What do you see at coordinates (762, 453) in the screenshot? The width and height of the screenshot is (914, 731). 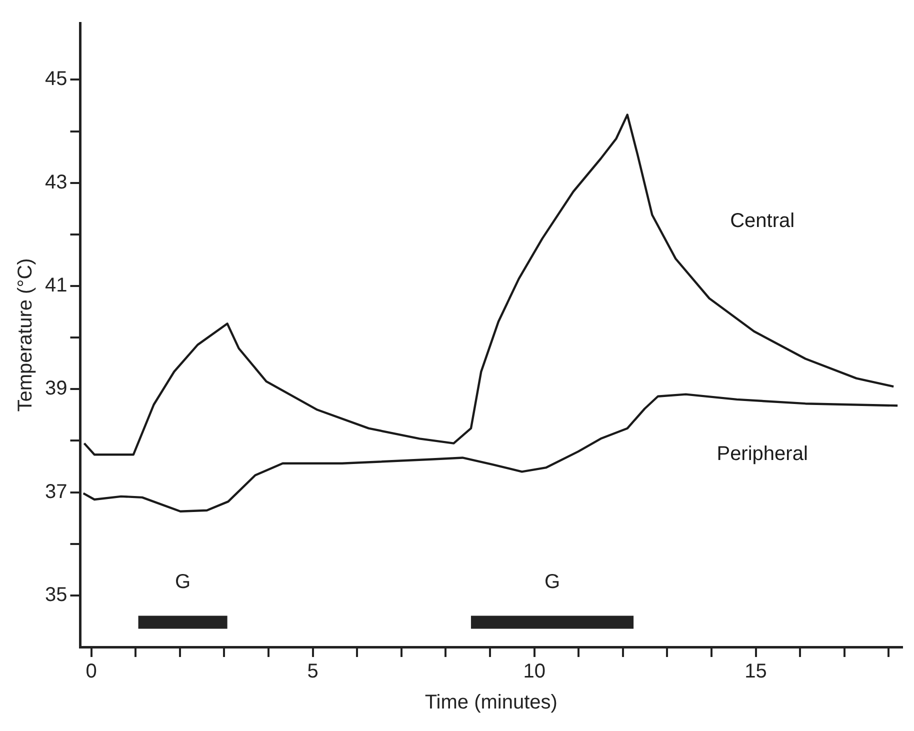 I see `series-label: Peripheral` at bounding box center [762, 453].